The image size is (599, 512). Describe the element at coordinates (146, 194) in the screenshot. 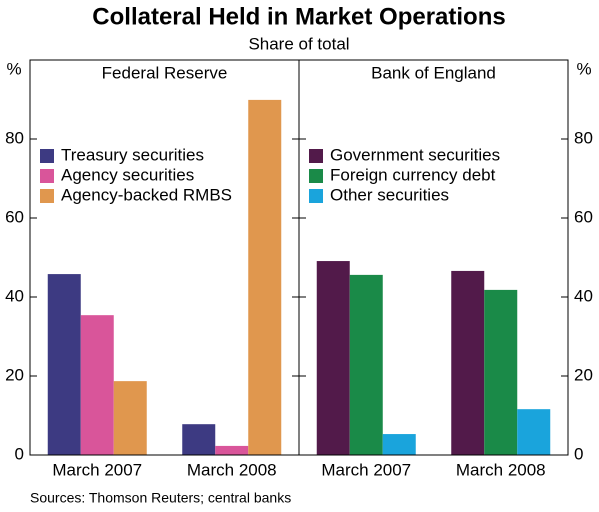

I see `legend-label: Agency-backed RMBS` at that location.